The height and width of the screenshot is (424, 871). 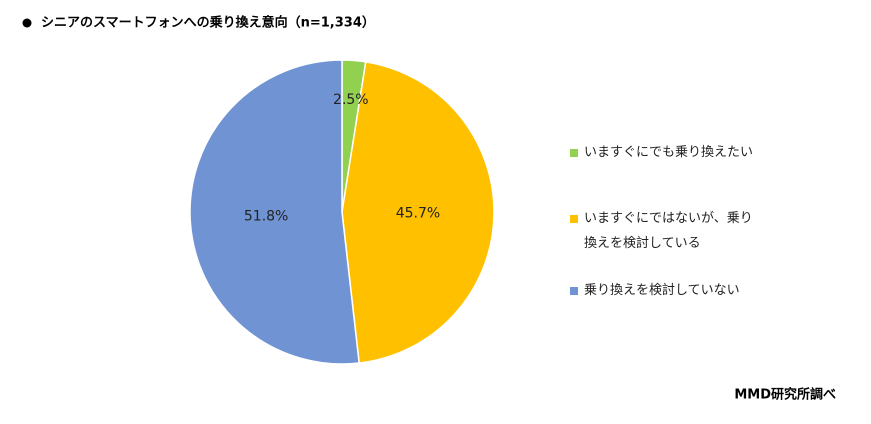 I want to click on data-label: 45.7%, so click(x=418, y=214).